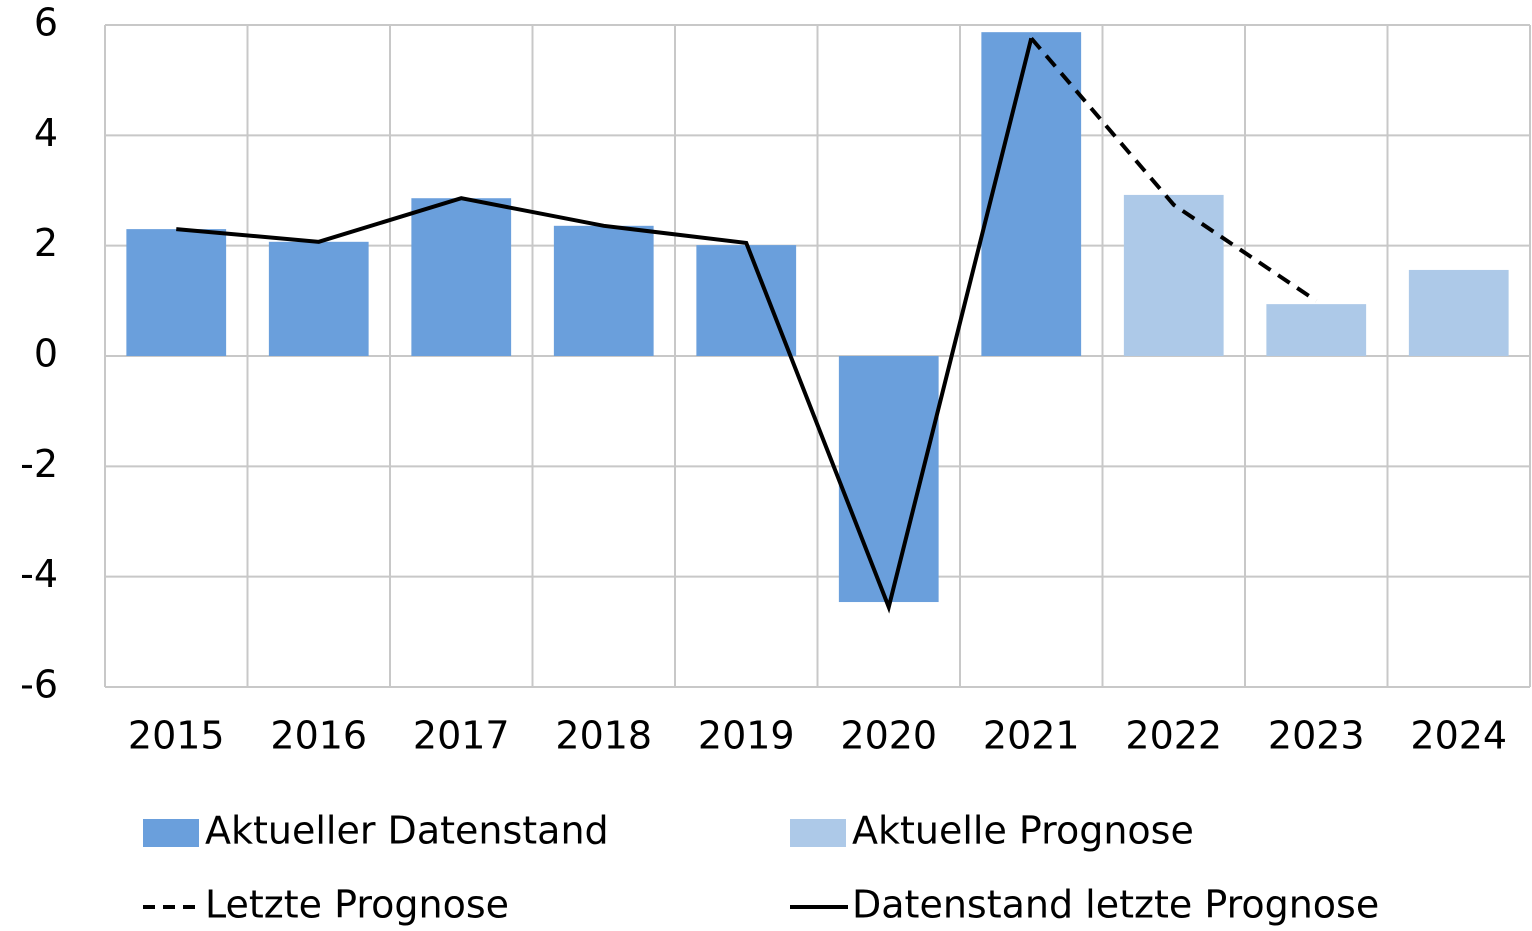 The image size is (1532, 931). What do you see at coordinates (1316, 736) in the screenshot?
I see `x-tick-label: 2023` at bounding box center [1316, 736].